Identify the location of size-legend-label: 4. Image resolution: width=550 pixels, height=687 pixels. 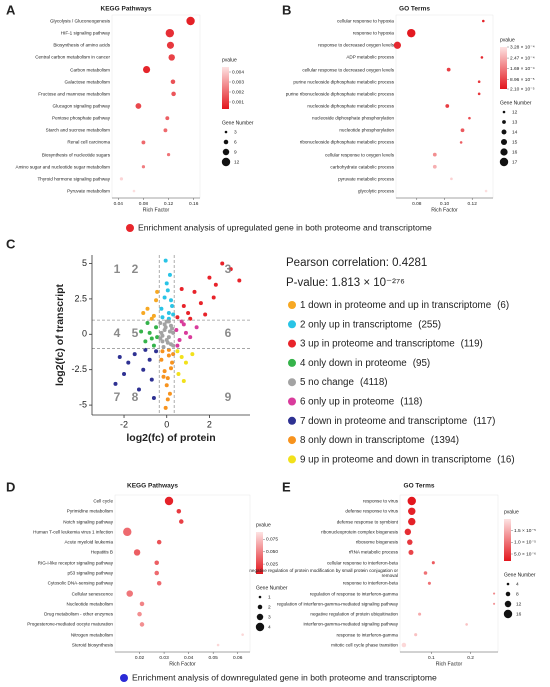
(517, 584).